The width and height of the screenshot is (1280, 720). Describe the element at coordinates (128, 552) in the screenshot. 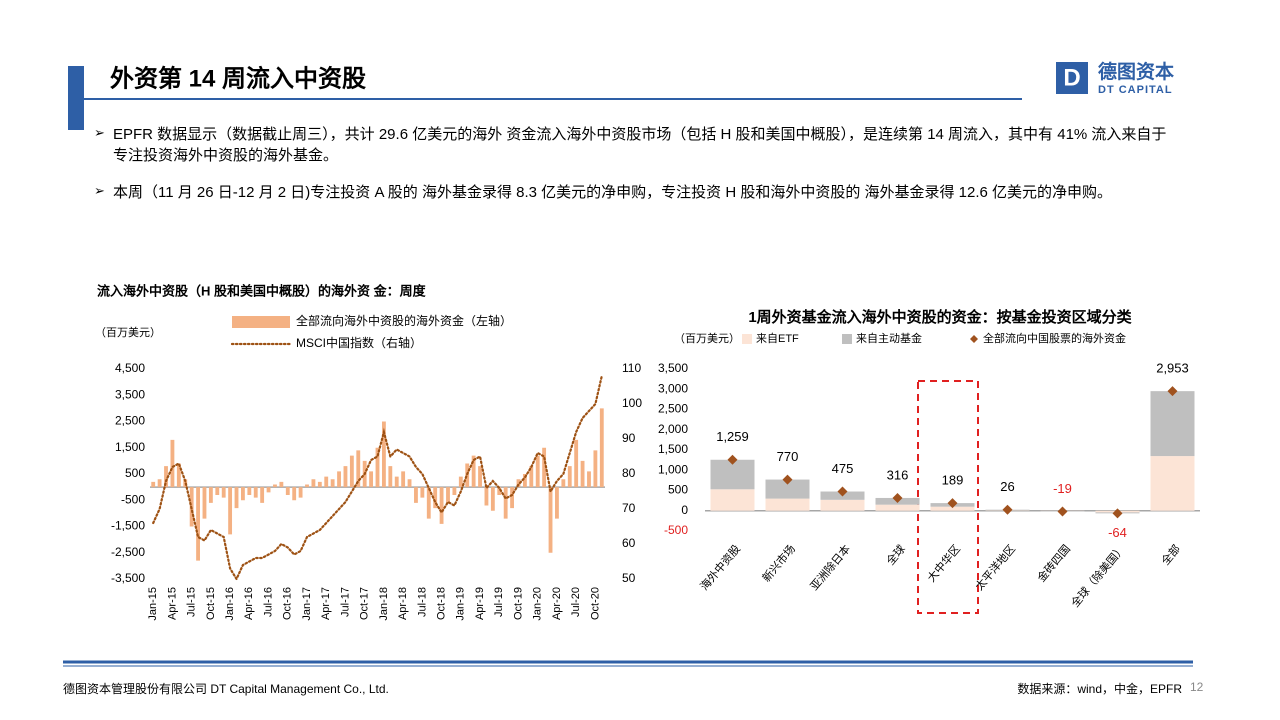

I see `y-tick-label: -2,500` at that location.